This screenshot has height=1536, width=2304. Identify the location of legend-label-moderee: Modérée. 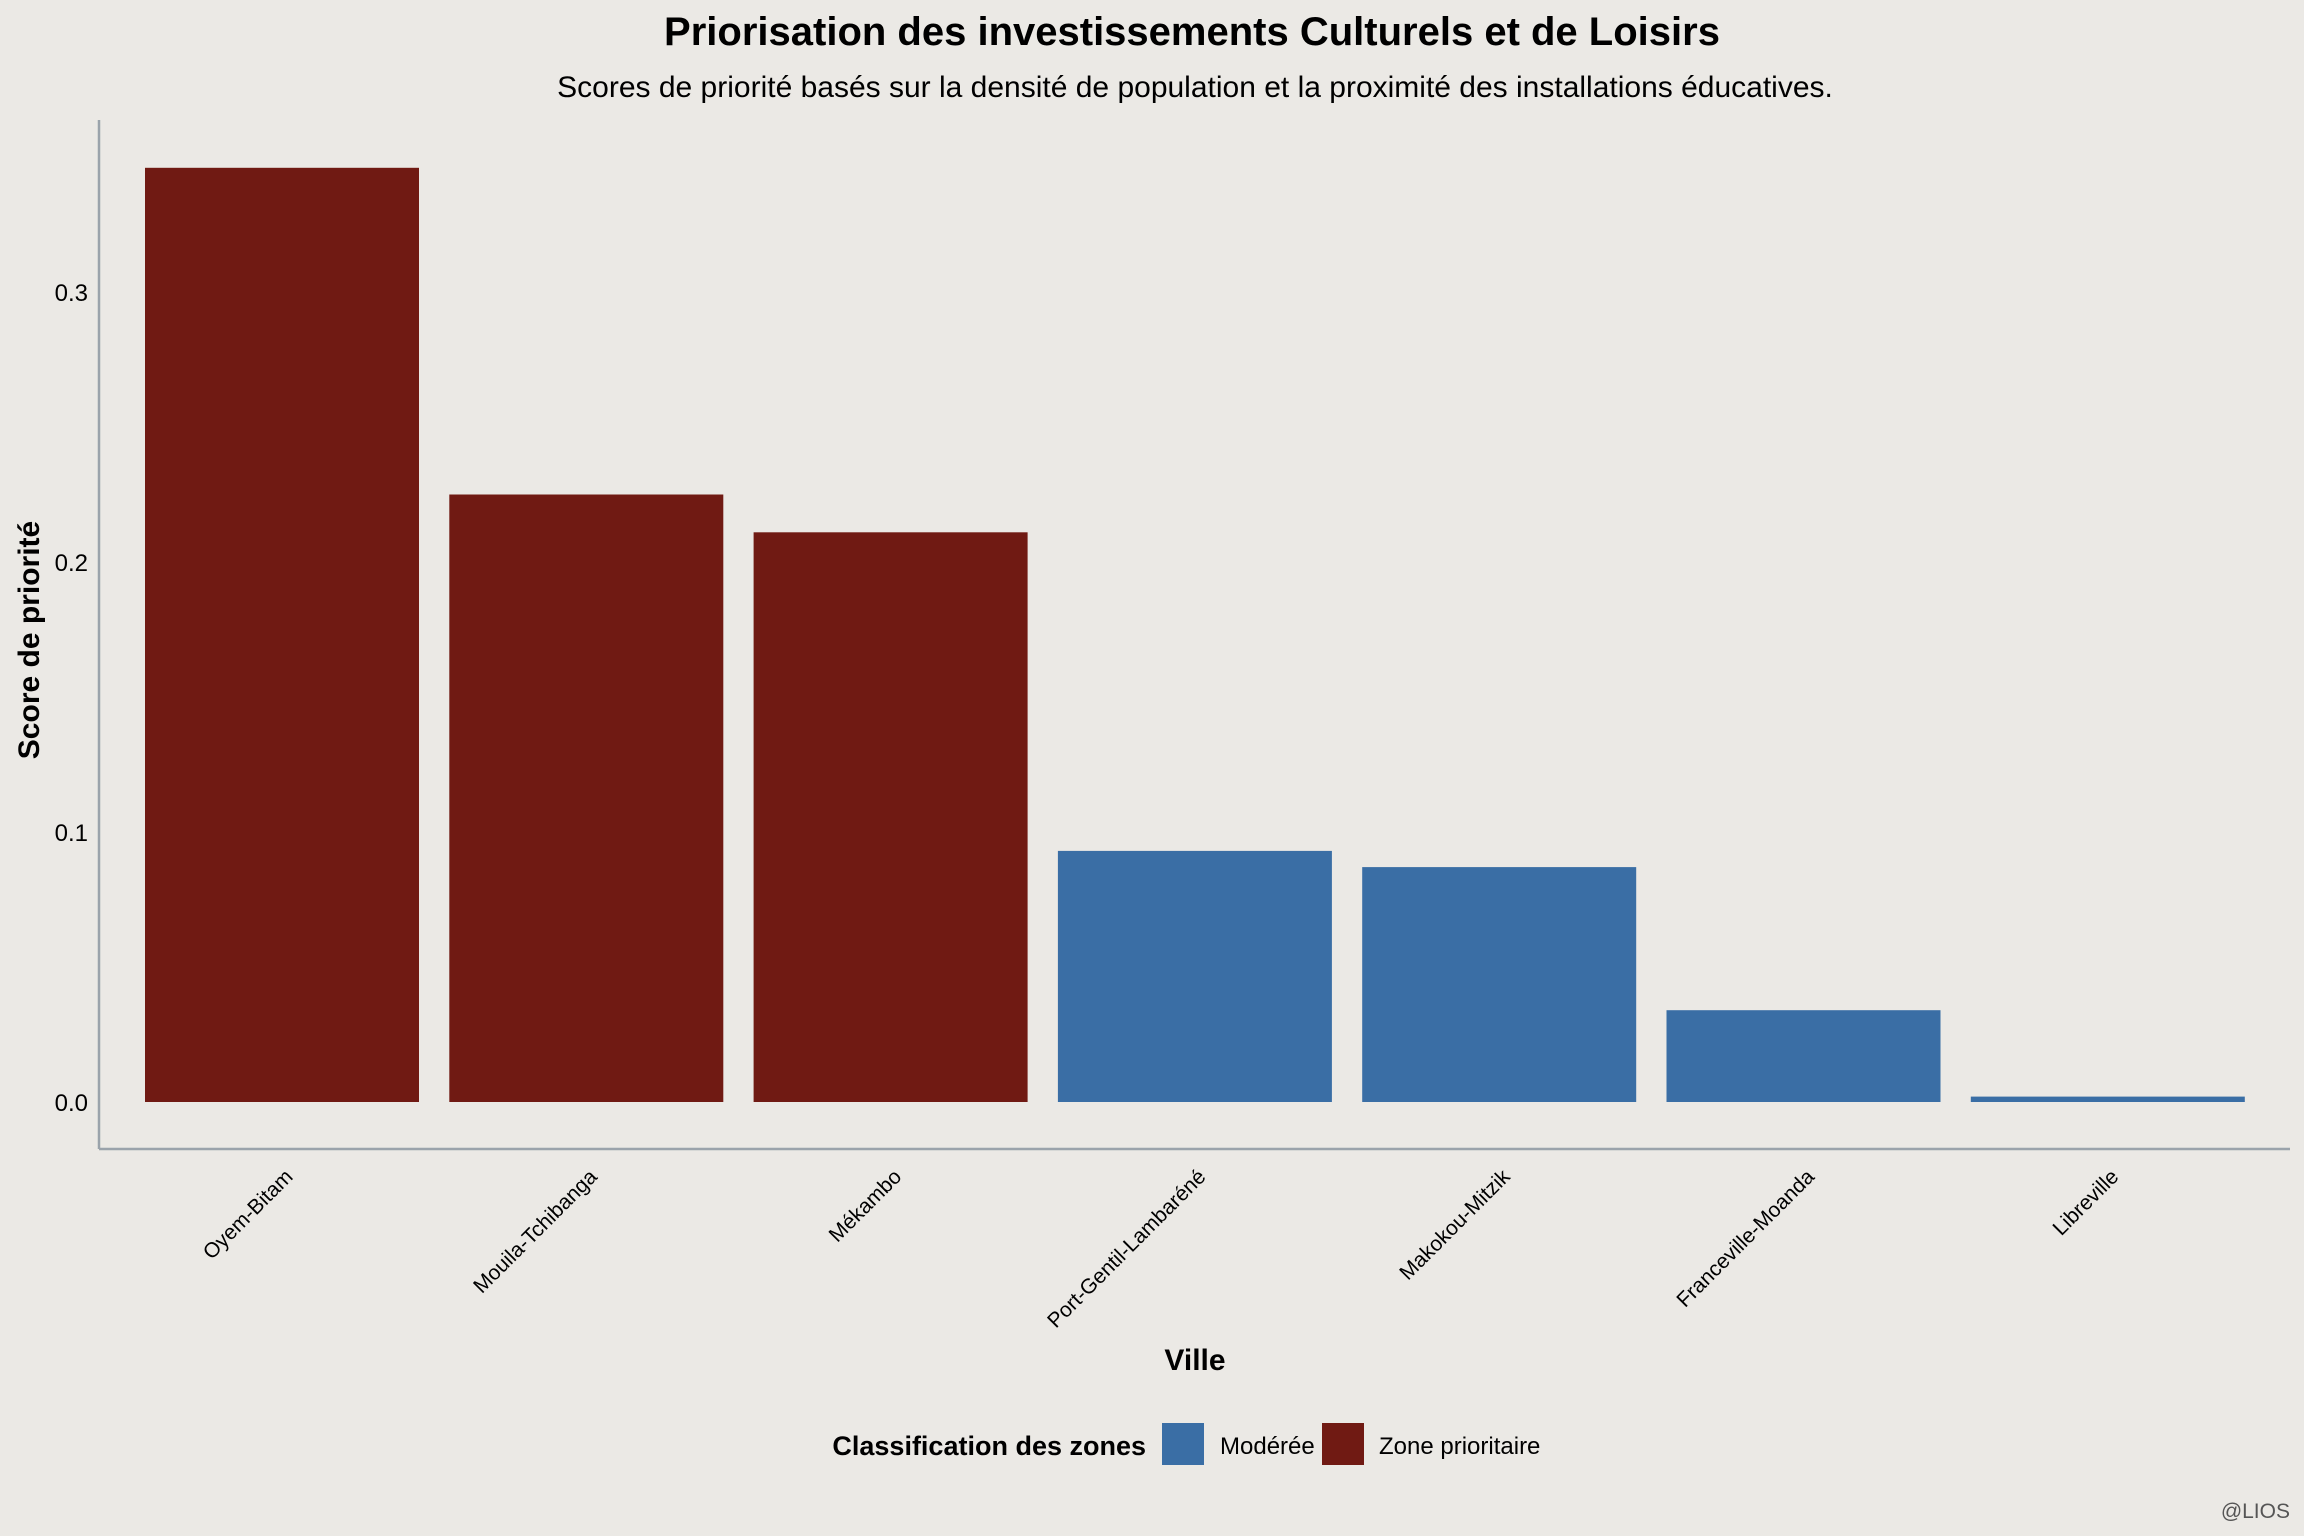
(1267, 1446).